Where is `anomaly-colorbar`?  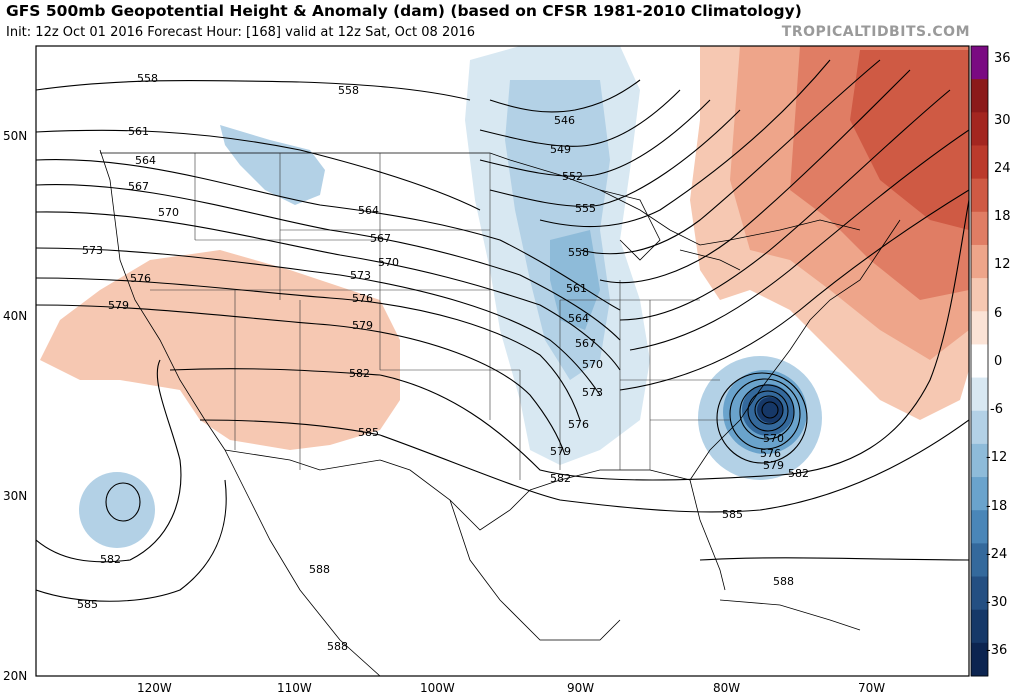 anomaly-colorbar is located at coordinates (979, 361).